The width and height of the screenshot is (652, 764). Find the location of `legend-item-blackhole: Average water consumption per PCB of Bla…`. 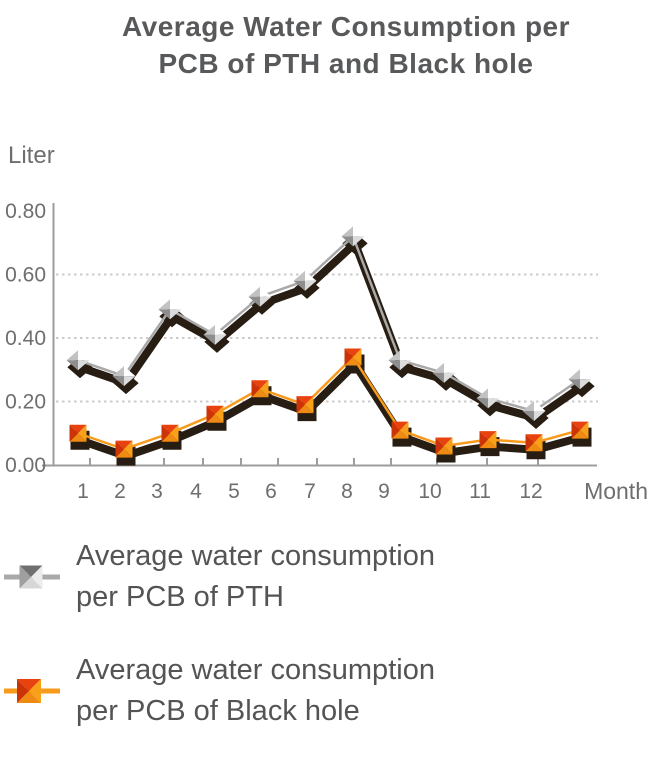

legend-item-blackhole: Average water consumption per PCB of Bla… is located at coordinates (328, 691).